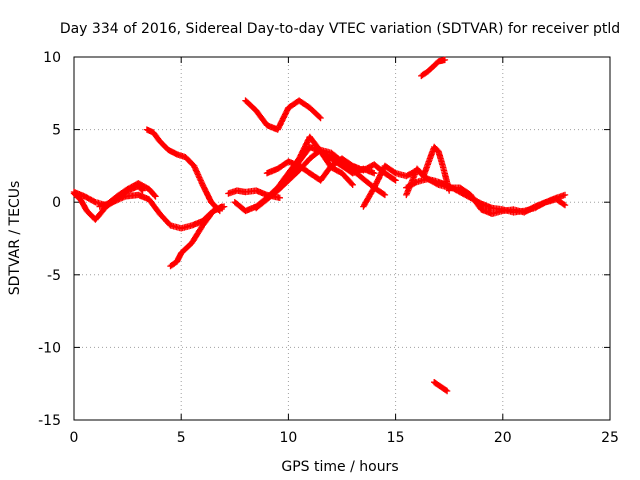  I want to click on x-tick-label: 0, so click(74, 438).